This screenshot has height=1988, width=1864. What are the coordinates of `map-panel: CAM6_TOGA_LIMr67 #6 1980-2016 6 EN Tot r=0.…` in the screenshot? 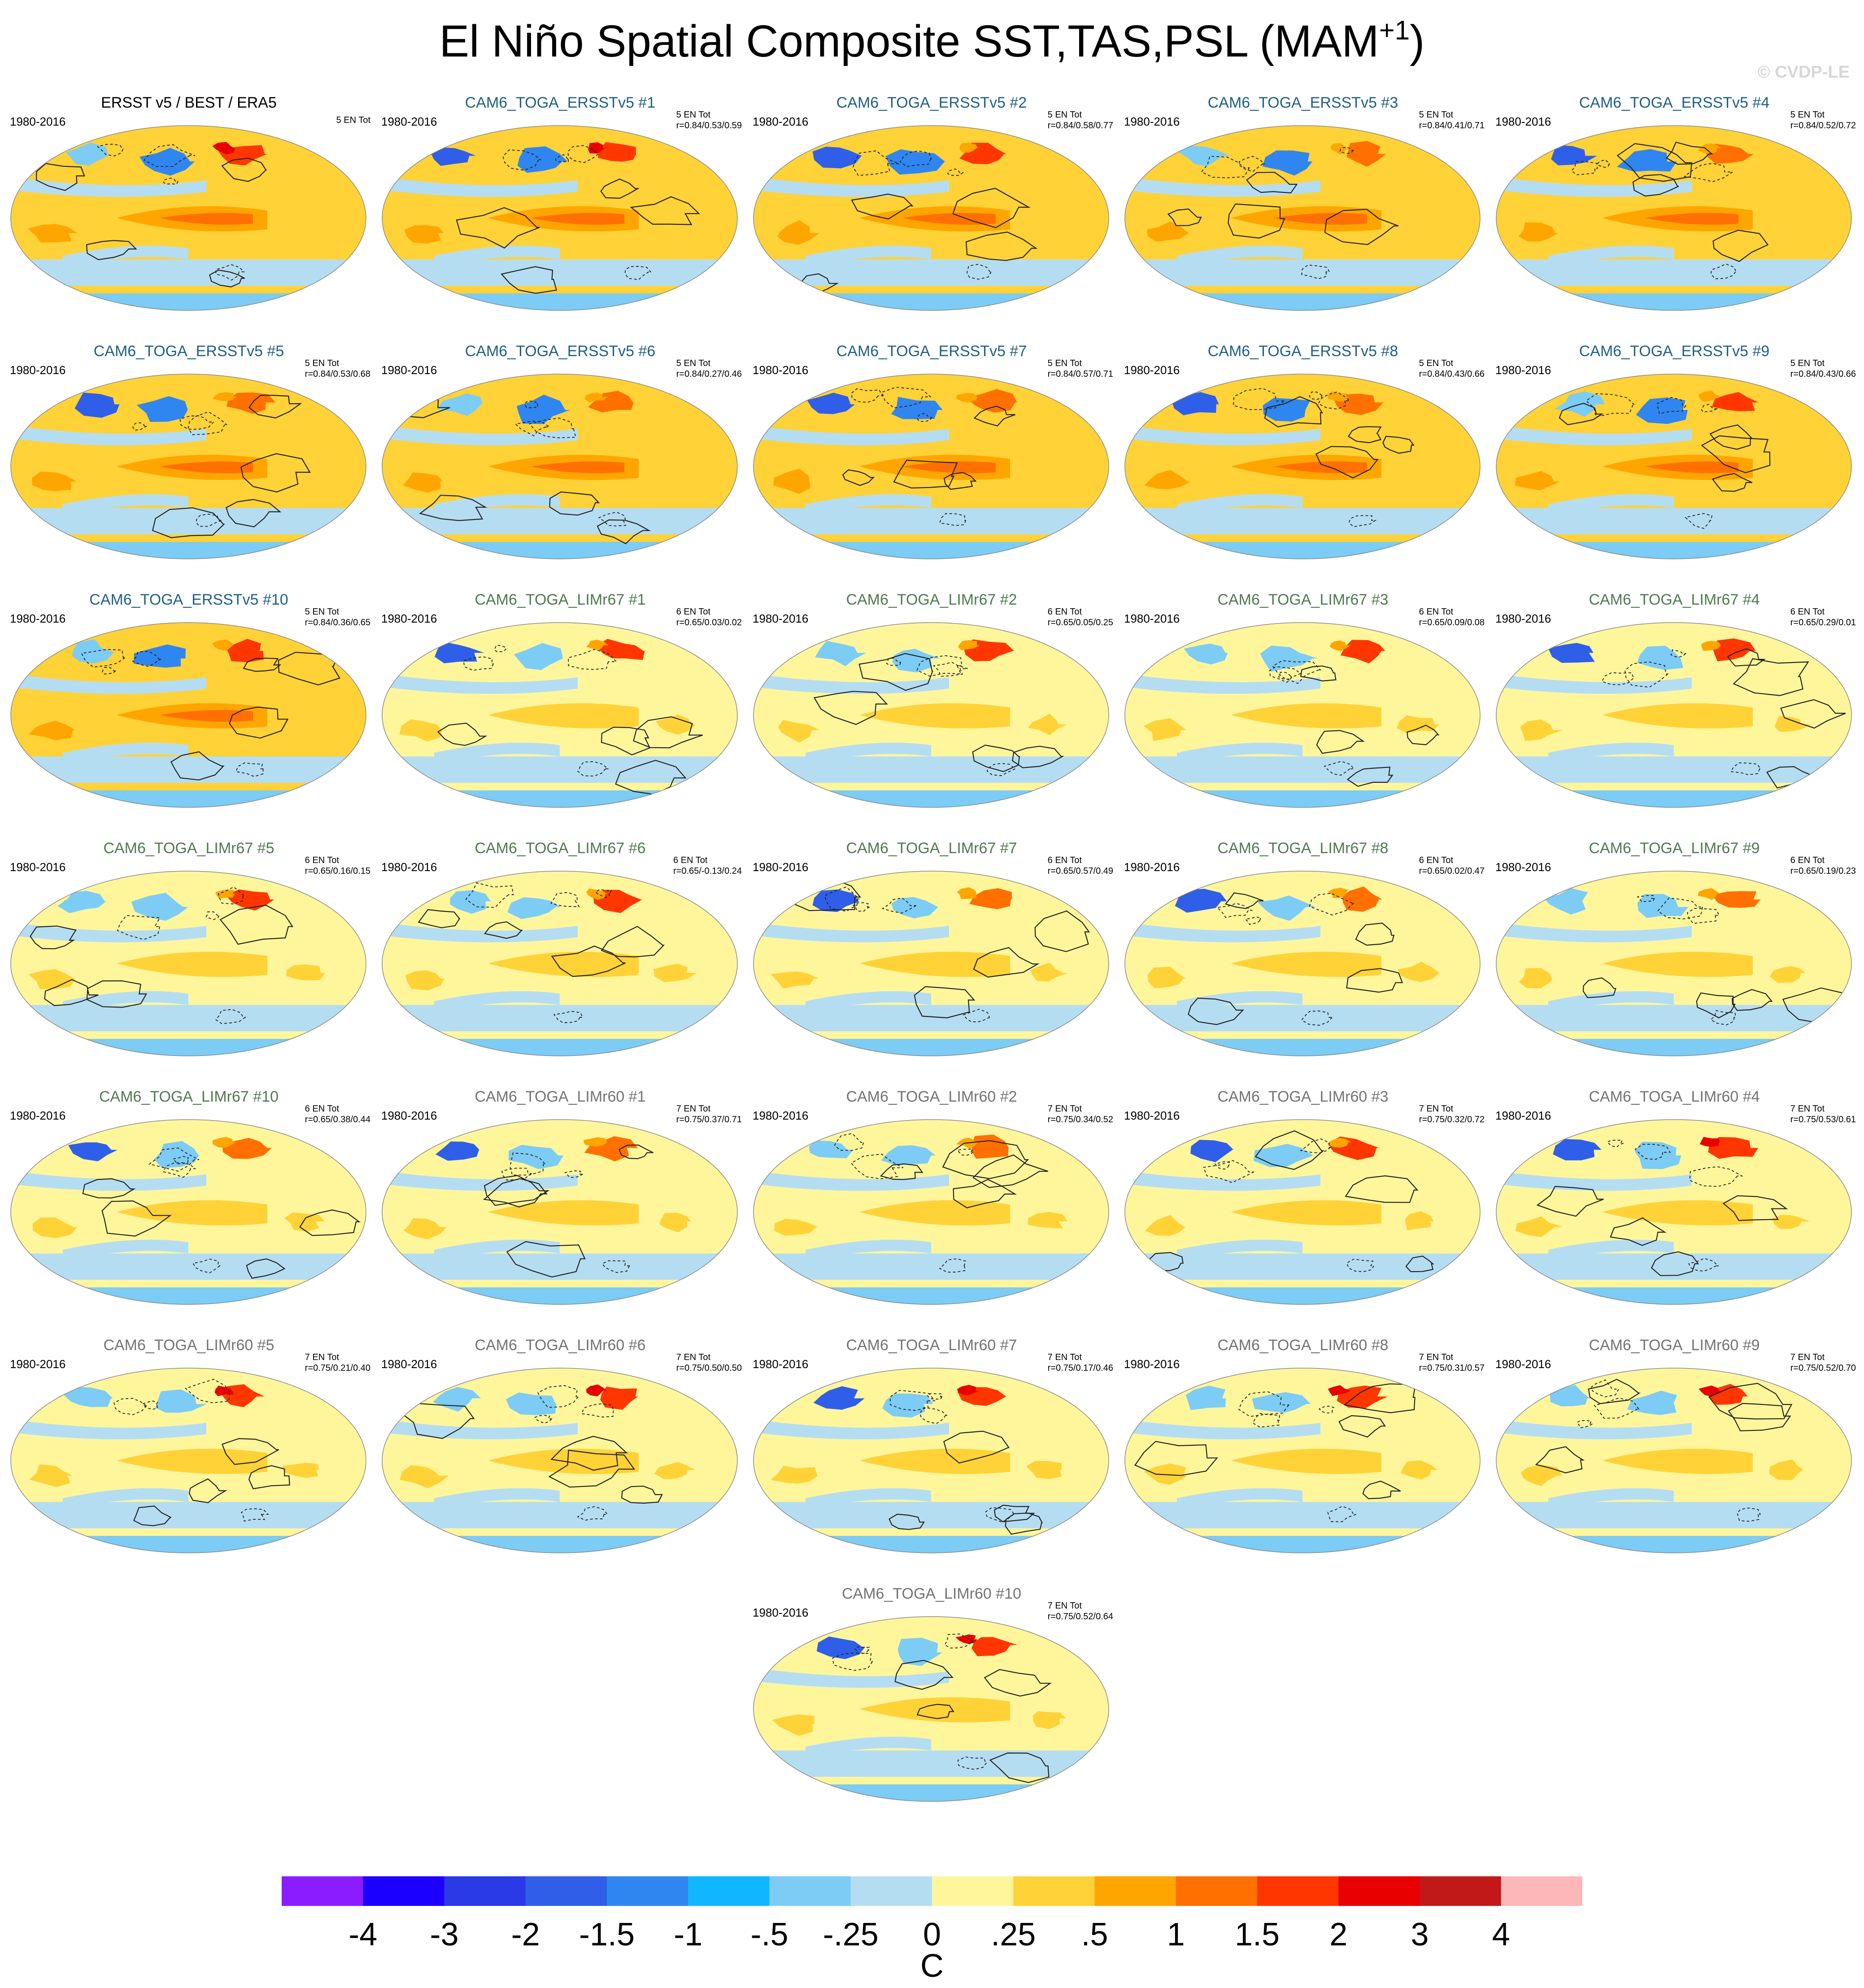 It's located at (560, 948).